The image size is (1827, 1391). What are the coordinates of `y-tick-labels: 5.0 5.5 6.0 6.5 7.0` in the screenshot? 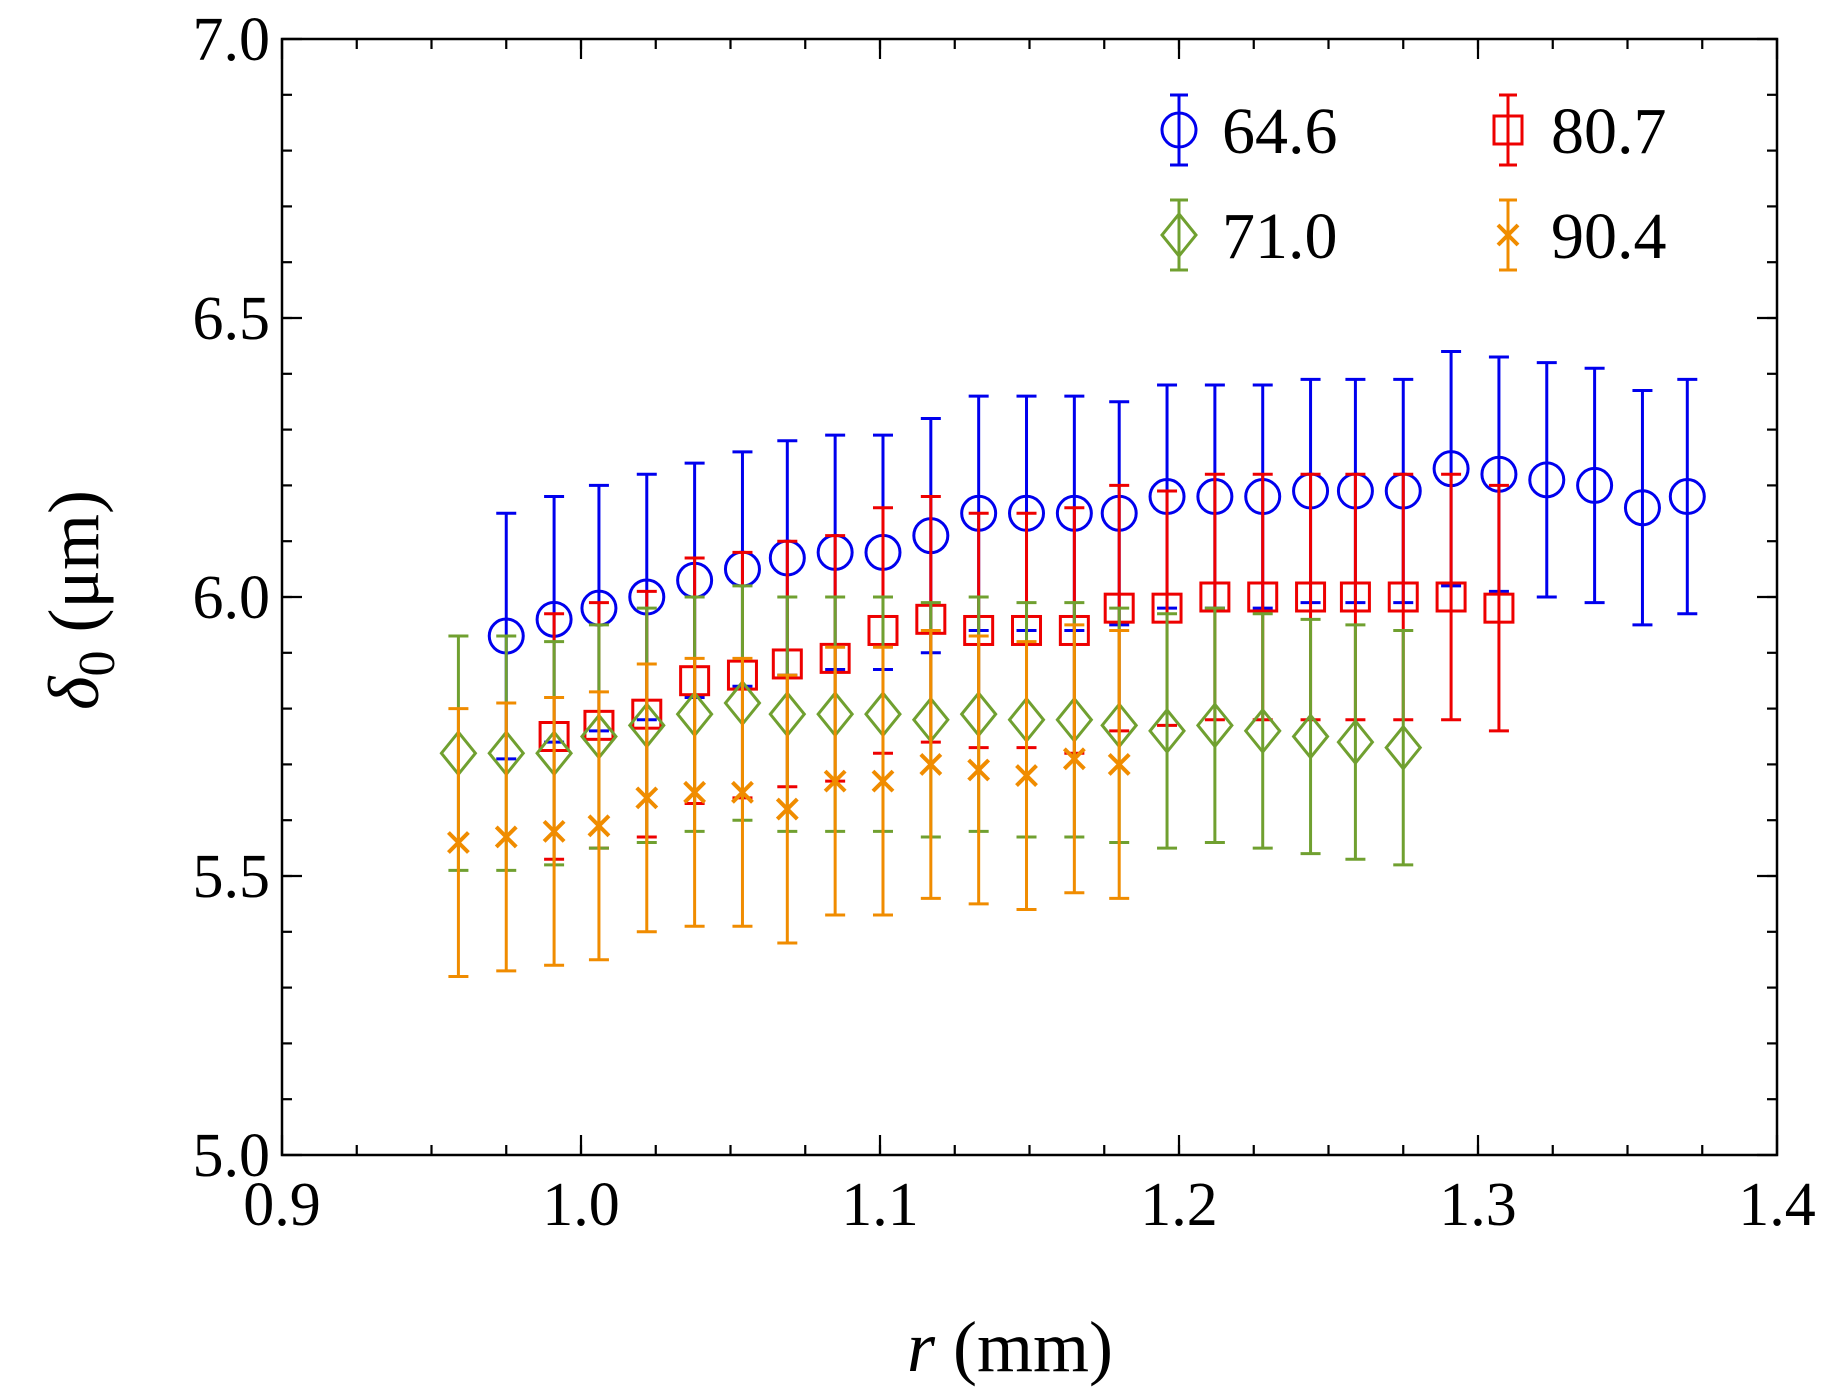 It's located at (232, 598).